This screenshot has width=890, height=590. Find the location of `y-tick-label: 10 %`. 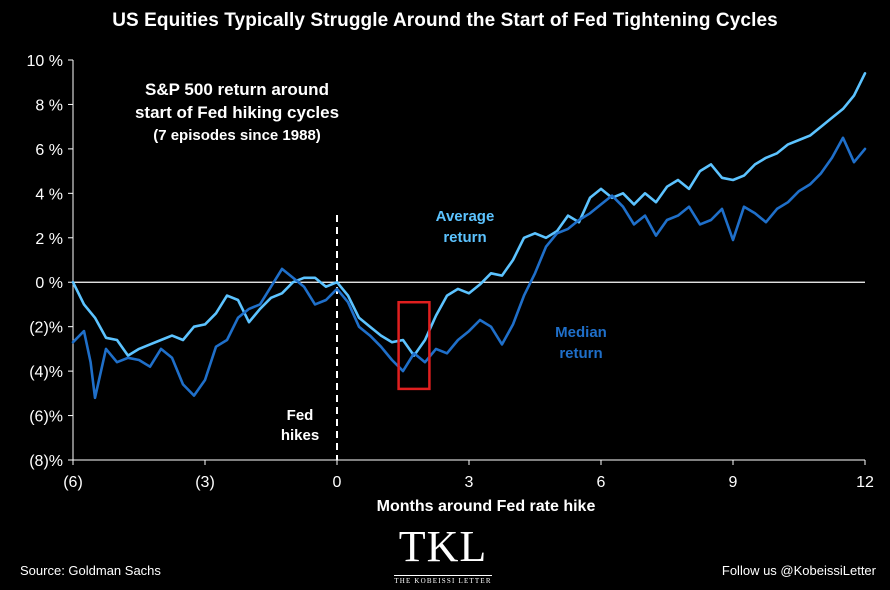

y-tick-label: 10 % is located at coordinates (45, 61).